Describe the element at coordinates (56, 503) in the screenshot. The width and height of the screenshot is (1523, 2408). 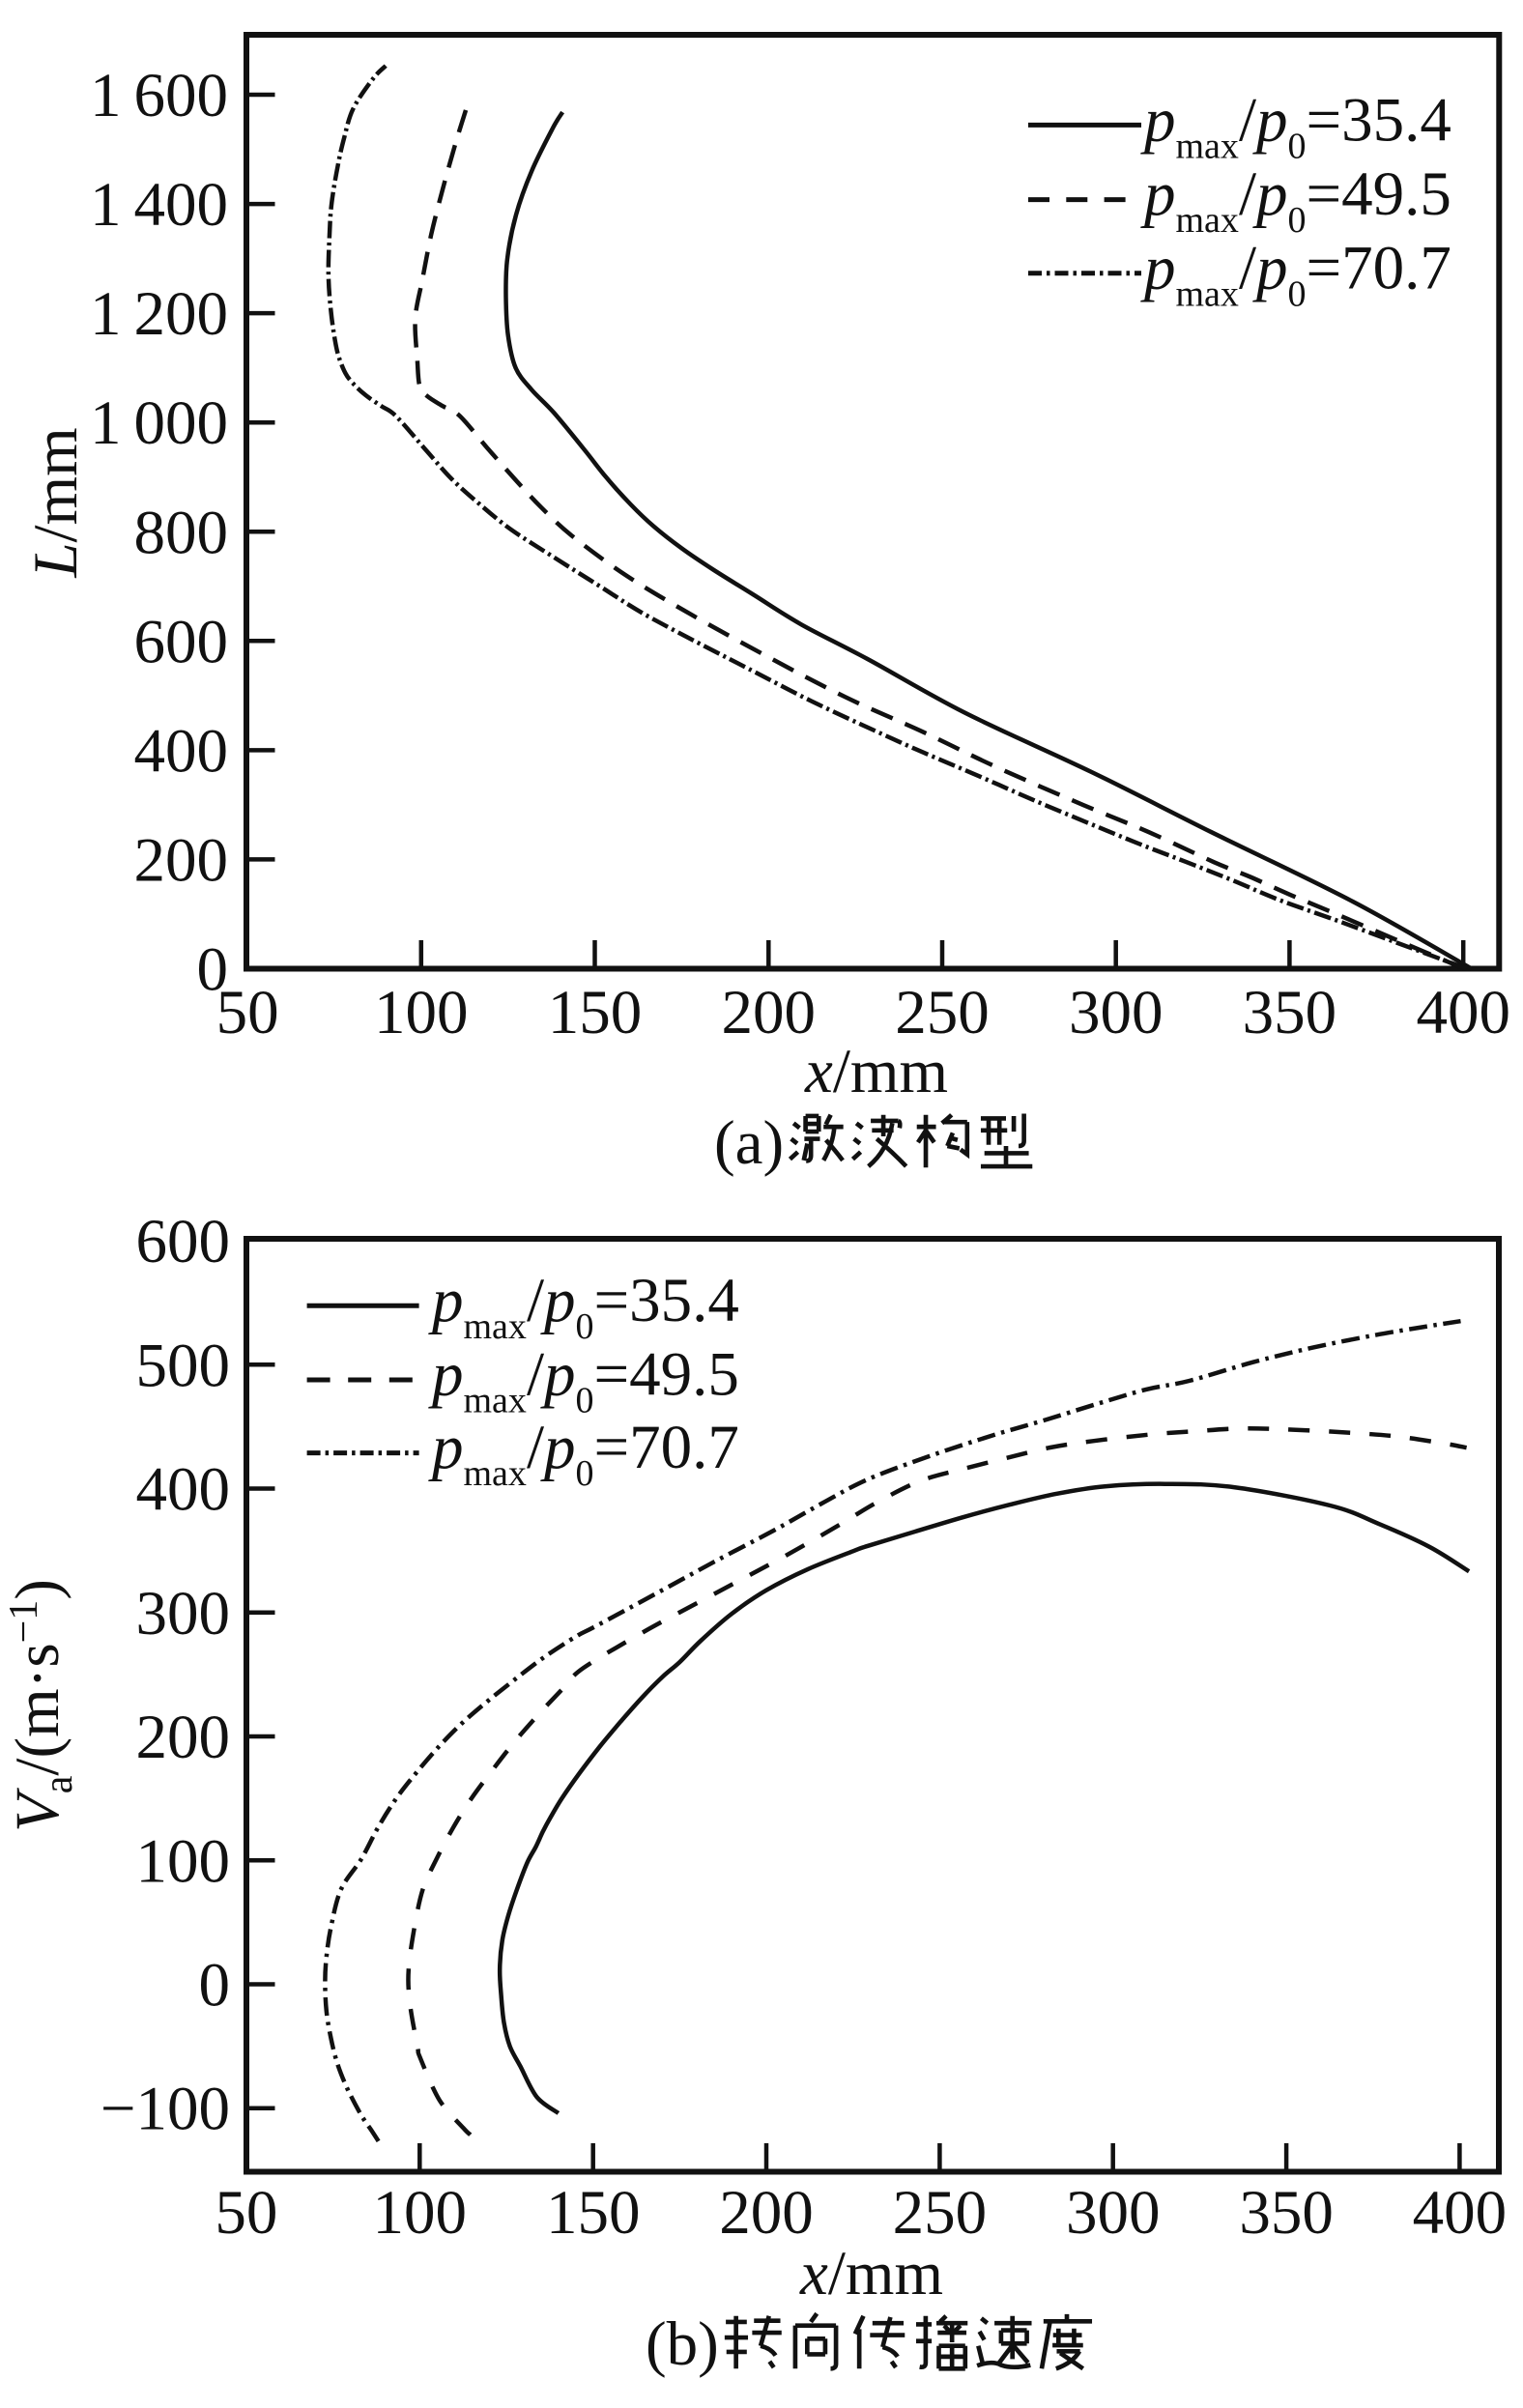
I see `svg-text: L/mm` at that location.